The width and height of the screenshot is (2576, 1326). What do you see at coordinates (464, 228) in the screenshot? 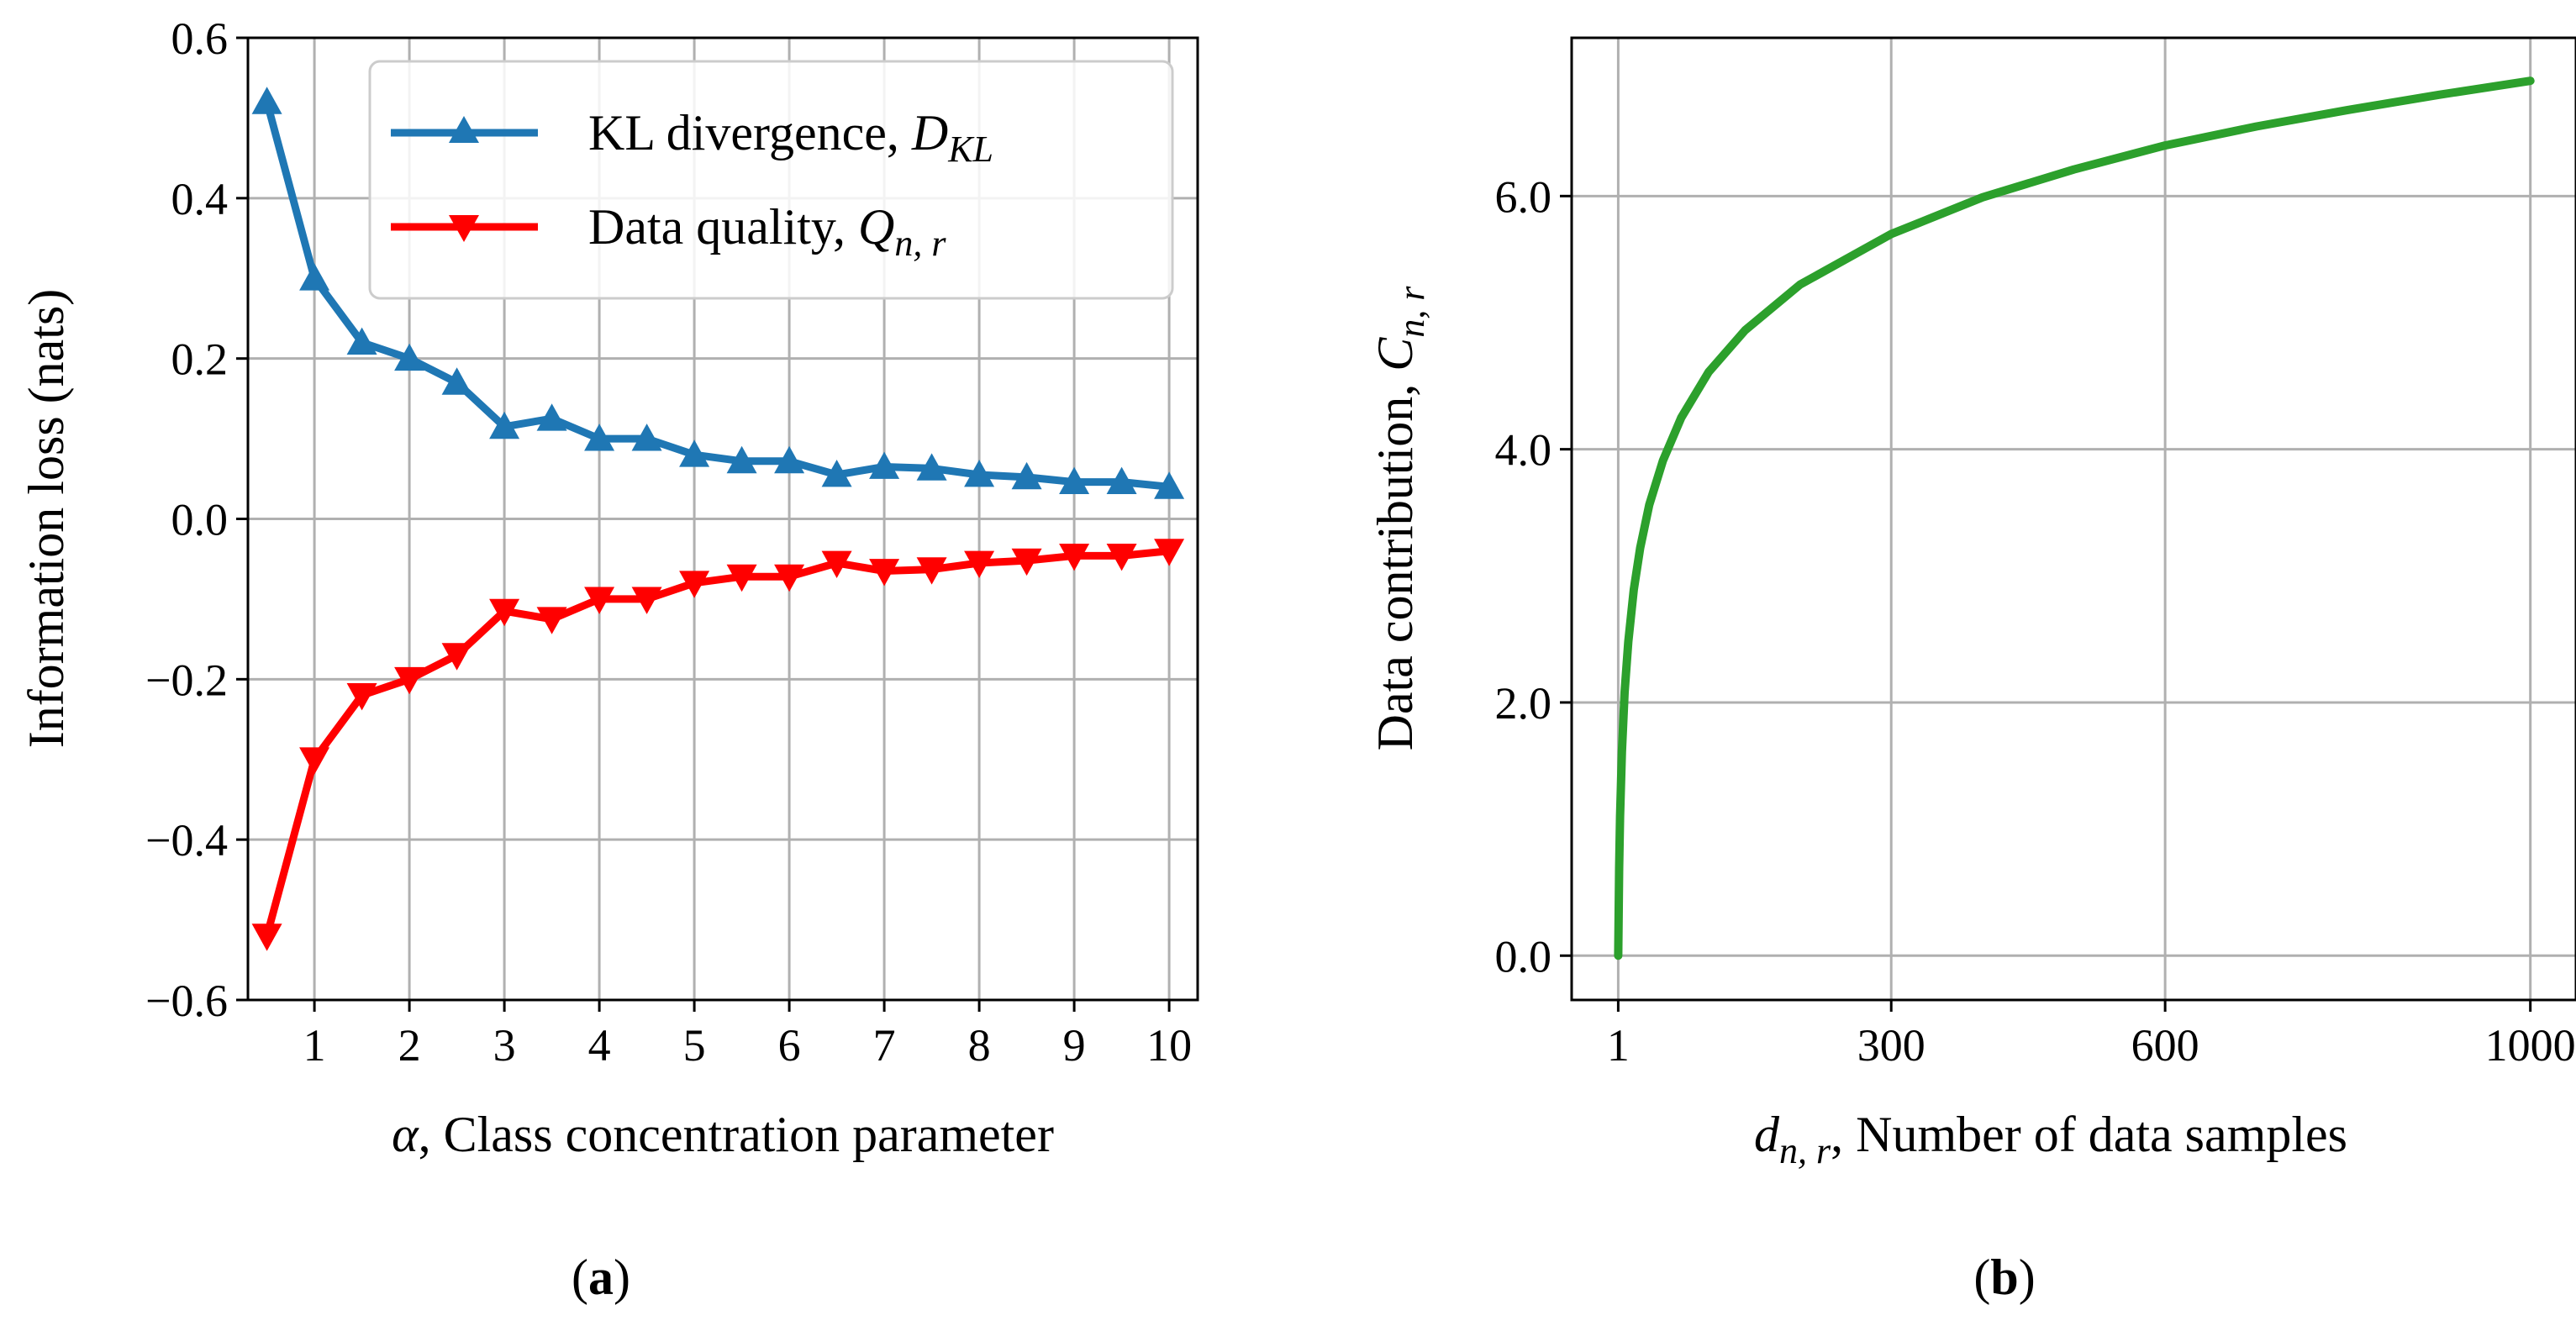
I see `legend-marker-quality-triangle-down-icon` at bounding box center [464, 228].